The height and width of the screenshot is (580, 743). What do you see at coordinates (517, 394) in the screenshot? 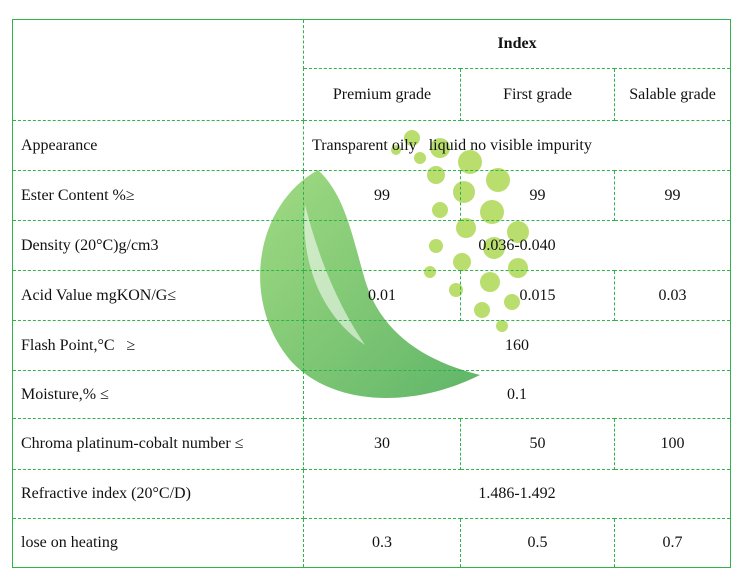
I see `row-merged-value: 0.1` at bounding box center [517, 394].